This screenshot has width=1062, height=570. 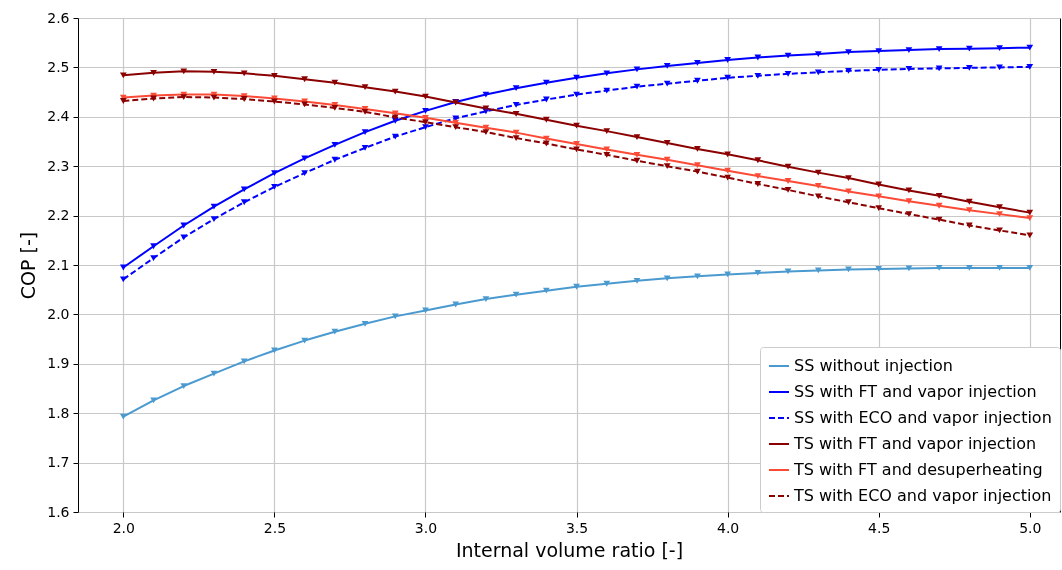 I want to click on legend-label: SS without injection, so click(x=873, y=365).